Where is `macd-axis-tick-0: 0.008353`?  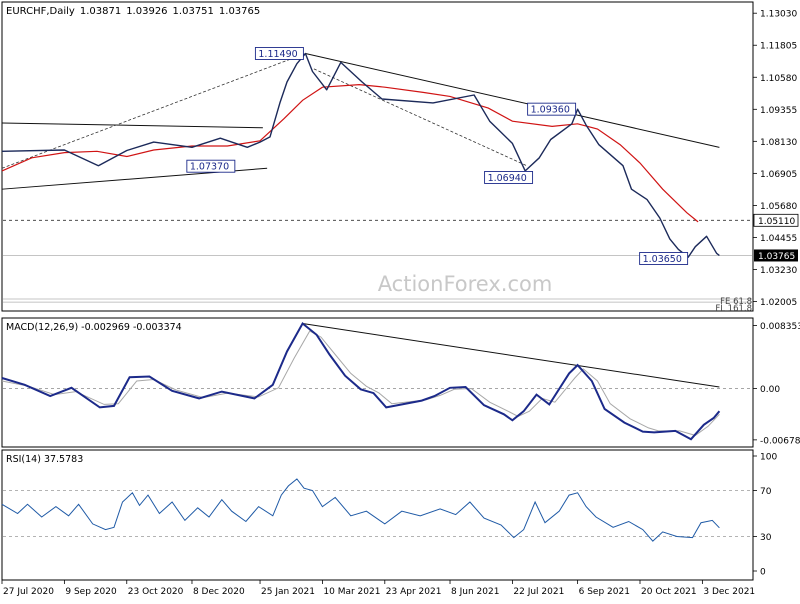 macd-axis-tick-0: 0.008353 is located at coordinates (780, 327).